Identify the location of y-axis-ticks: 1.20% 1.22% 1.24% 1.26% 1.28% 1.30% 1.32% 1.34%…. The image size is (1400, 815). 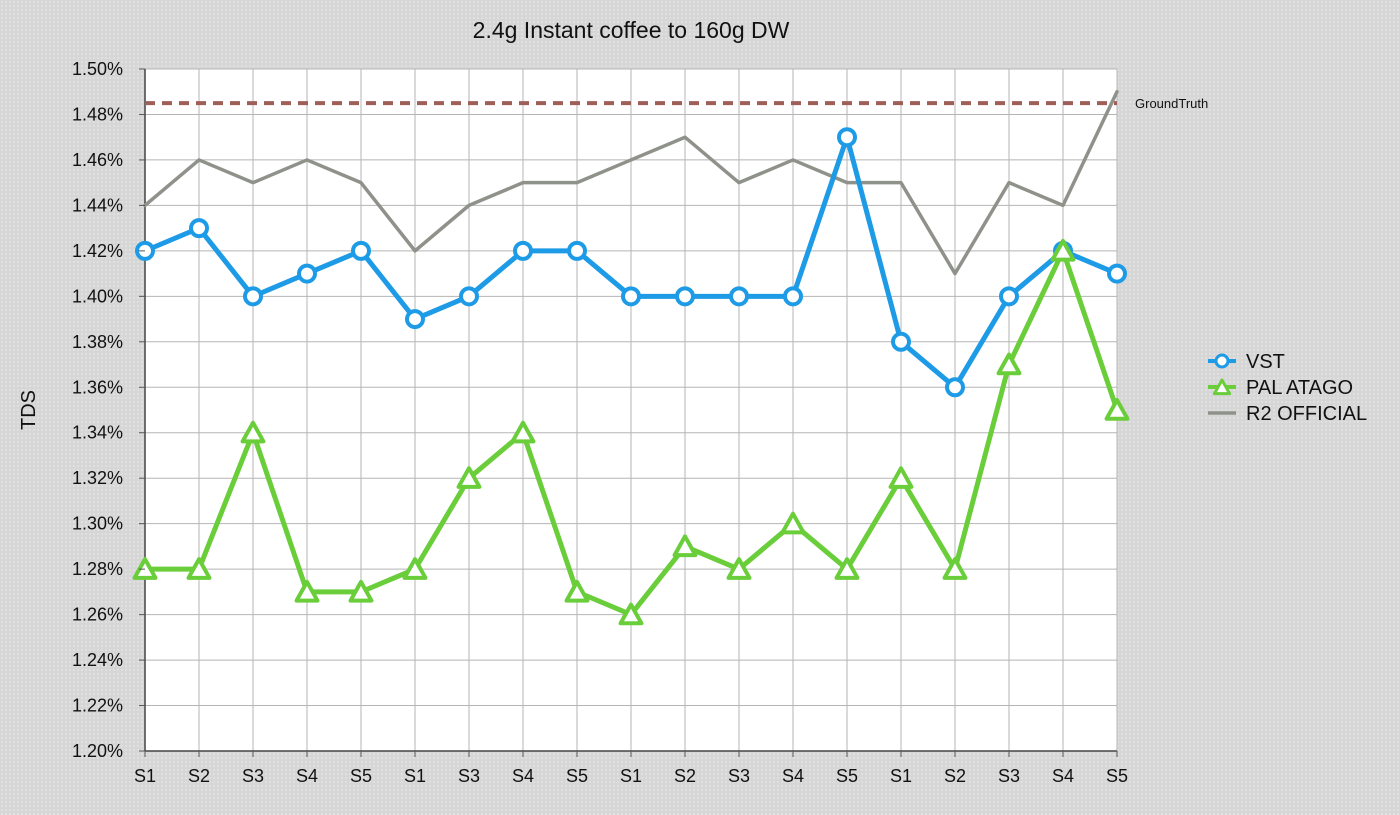
(108, 410).